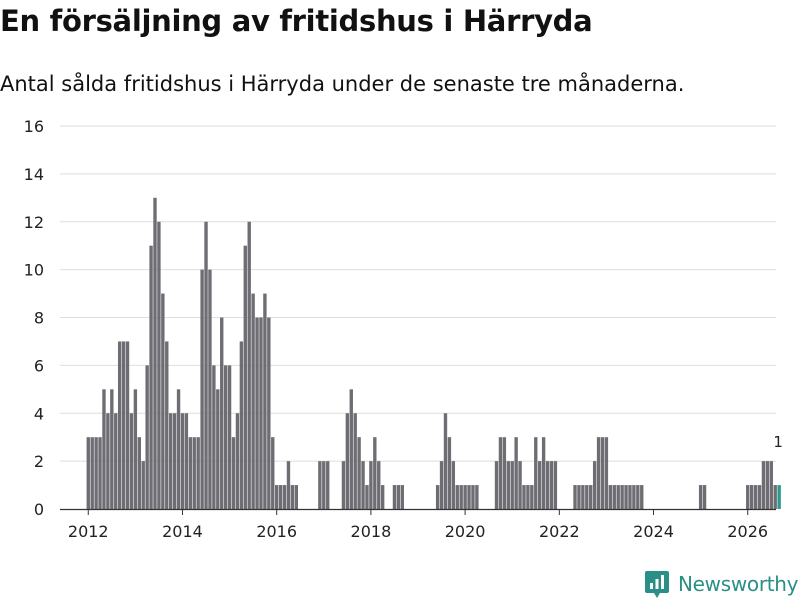 This screenshot has height=600, width=800. I want to click on y-tick-label: 0, so click(39, 509).